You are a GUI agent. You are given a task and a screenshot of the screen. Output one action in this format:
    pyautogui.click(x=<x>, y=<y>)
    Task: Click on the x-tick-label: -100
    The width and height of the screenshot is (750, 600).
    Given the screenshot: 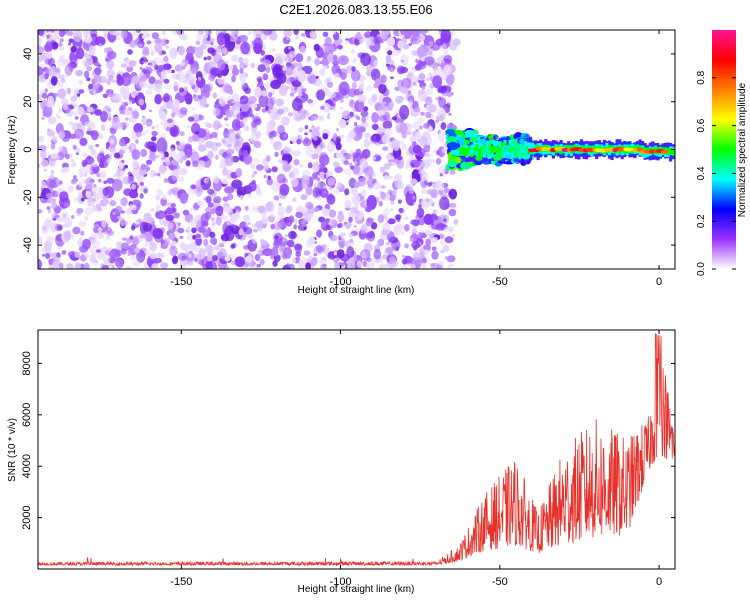 What is the action you would take?
    pyautogui.click(x=341, y=282)
    